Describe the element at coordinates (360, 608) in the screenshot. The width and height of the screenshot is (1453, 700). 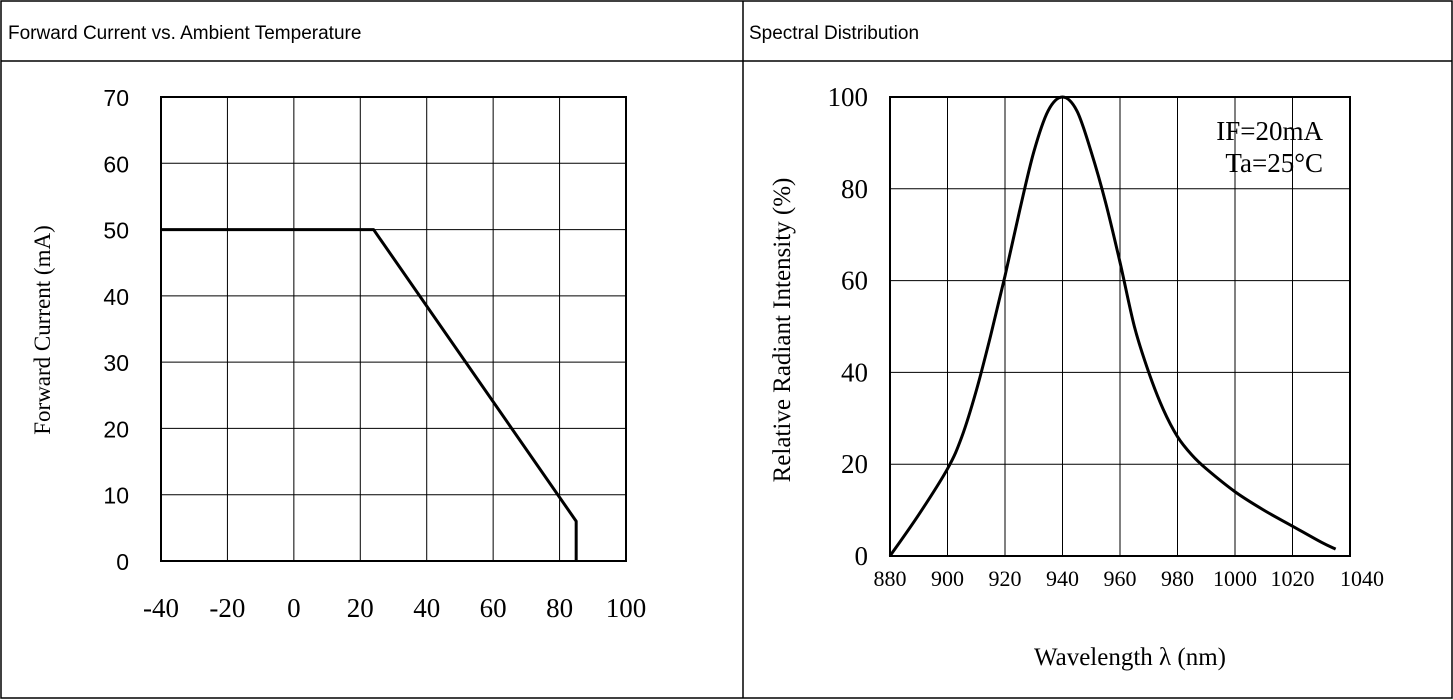
I see `x-tick-label: 20` at that location.